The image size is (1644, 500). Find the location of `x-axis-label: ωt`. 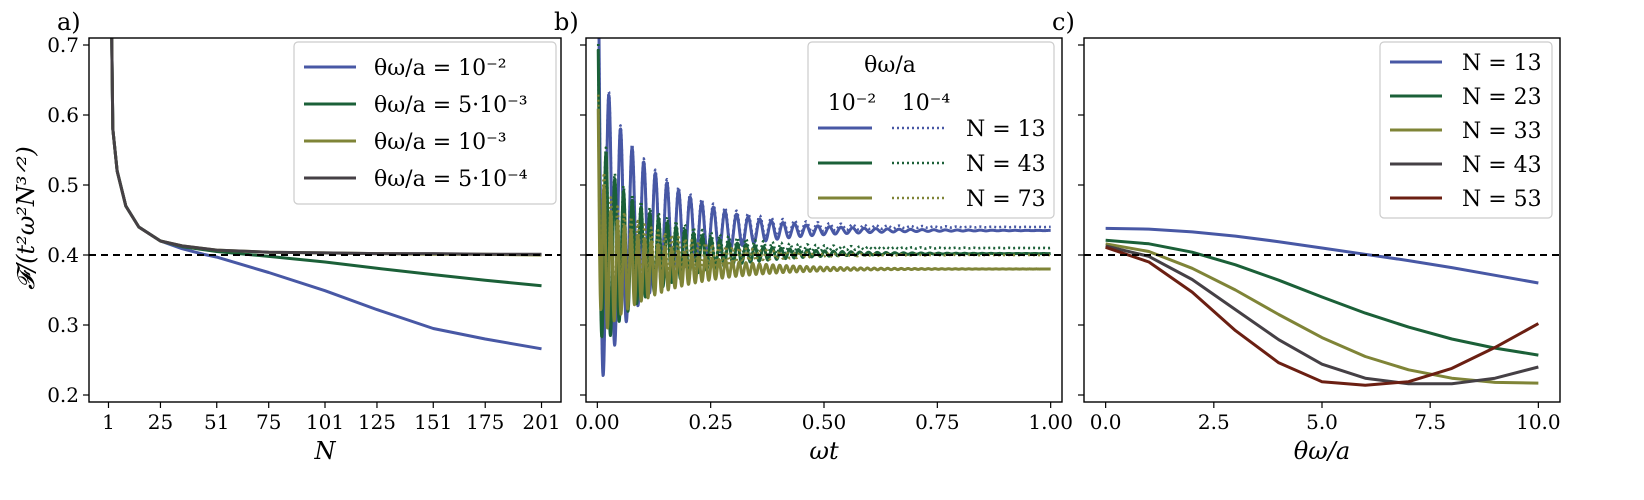

x-axis-label: ωt is located at coordinates (824, 451).